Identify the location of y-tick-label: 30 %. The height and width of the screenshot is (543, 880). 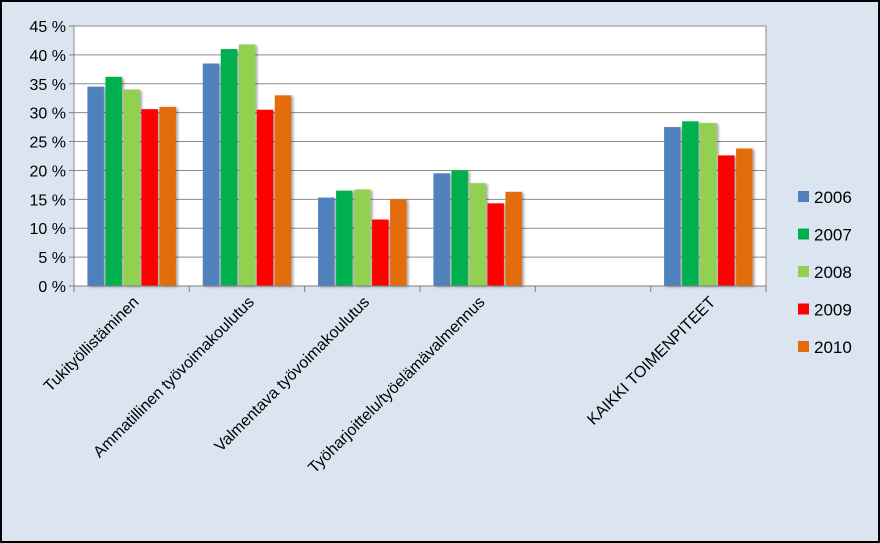
(48, 114).